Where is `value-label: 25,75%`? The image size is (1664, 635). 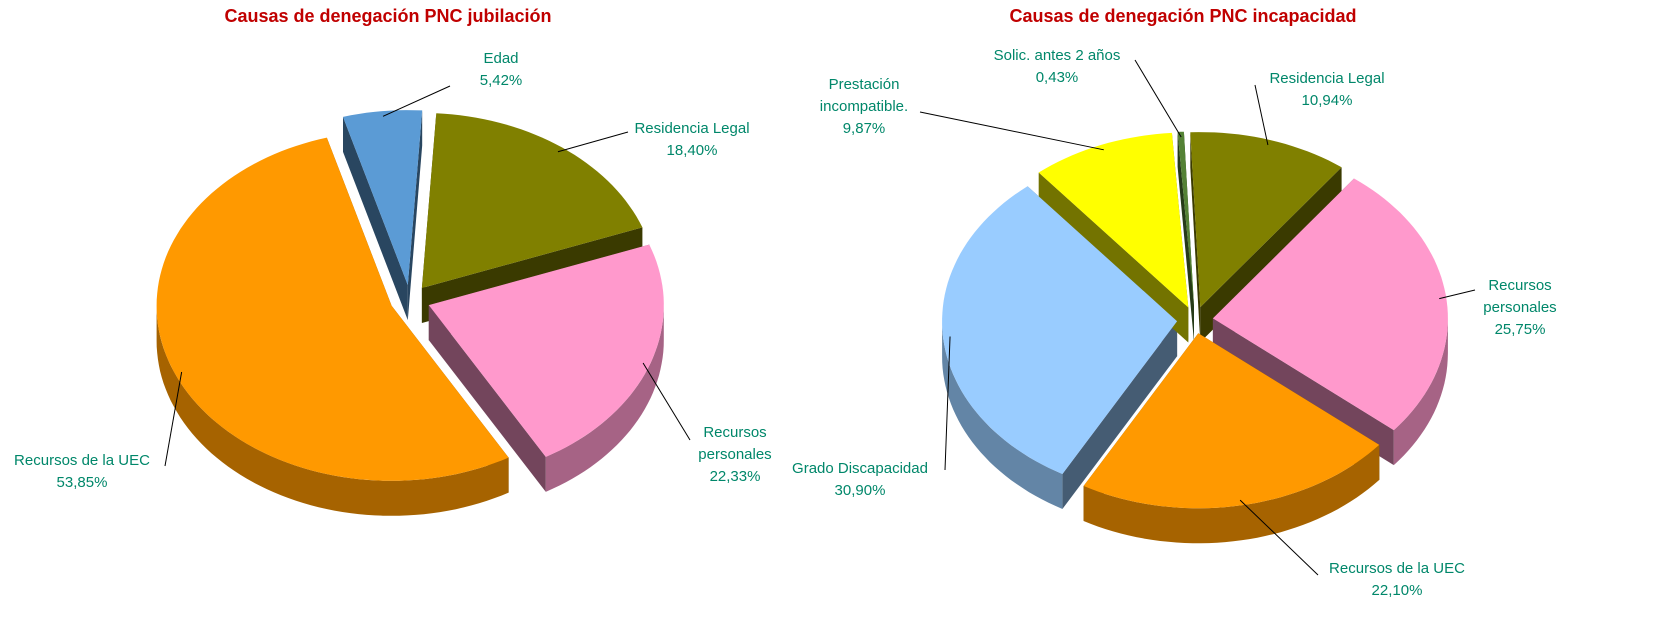 value-label: 25,75% is located at coordinates (1520, 329).